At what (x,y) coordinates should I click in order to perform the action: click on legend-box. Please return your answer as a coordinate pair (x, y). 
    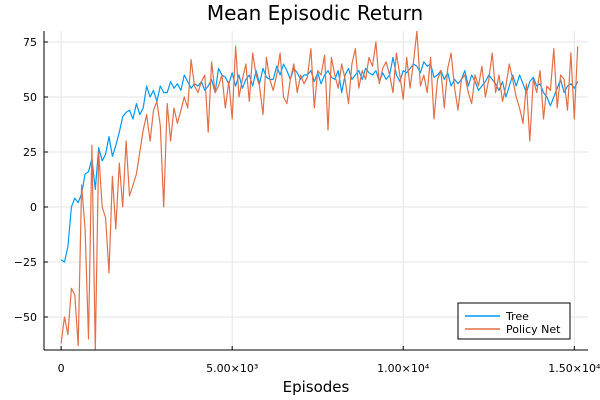
    Looking at the image, I should click on (514, 321).